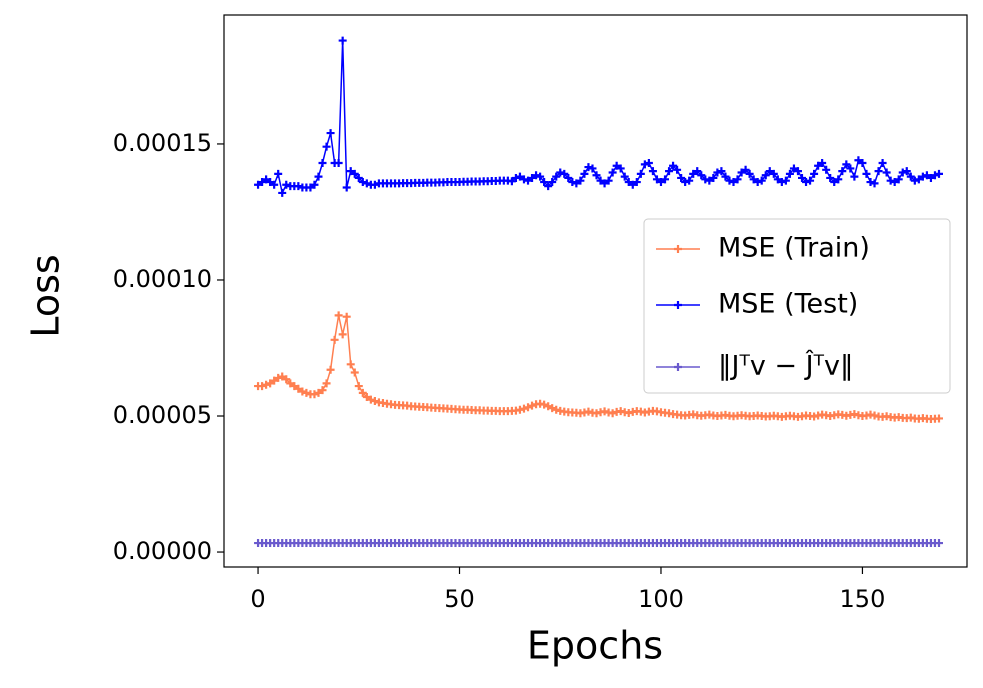  Describe the element at coordinates (794, 248) in the screenshot. I see `legend-label: MSE (Train)` at that location.